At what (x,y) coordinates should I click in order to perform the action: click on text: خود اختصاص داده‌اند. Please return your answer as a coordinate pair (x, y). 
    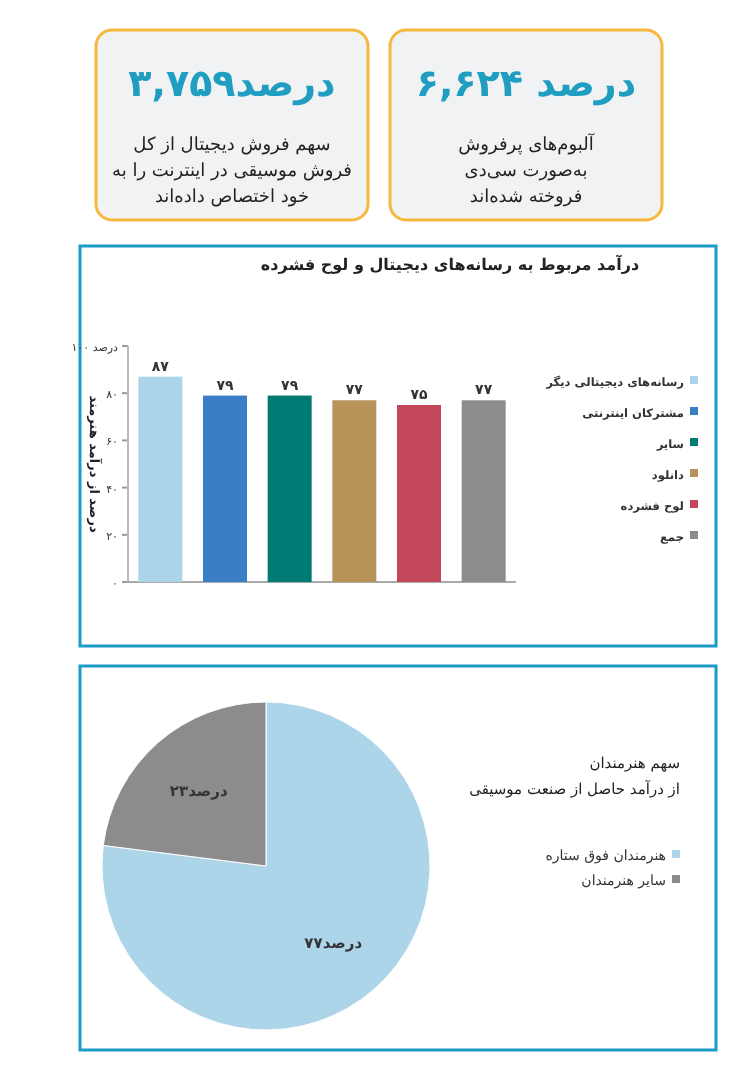
    Looking at the image, I should click on (232, 198).